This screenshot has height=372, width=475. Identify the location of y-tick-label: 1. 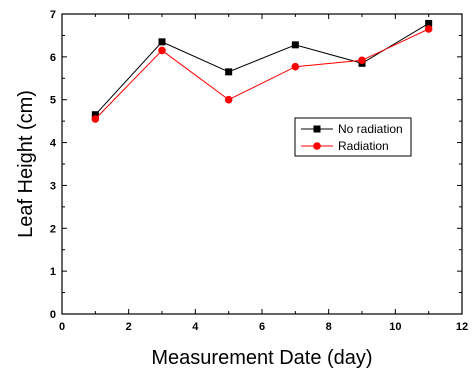
(53, 272).